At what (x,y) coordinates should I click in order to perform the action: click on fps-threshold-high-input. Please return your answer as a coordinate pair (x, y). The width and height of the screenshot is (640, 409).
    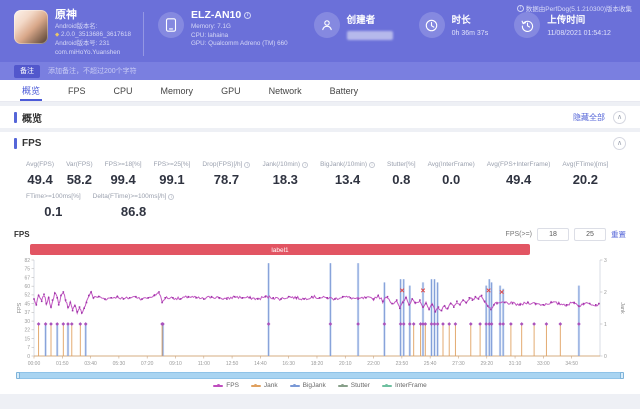
    Looking at the image, I should click on (590, 234).